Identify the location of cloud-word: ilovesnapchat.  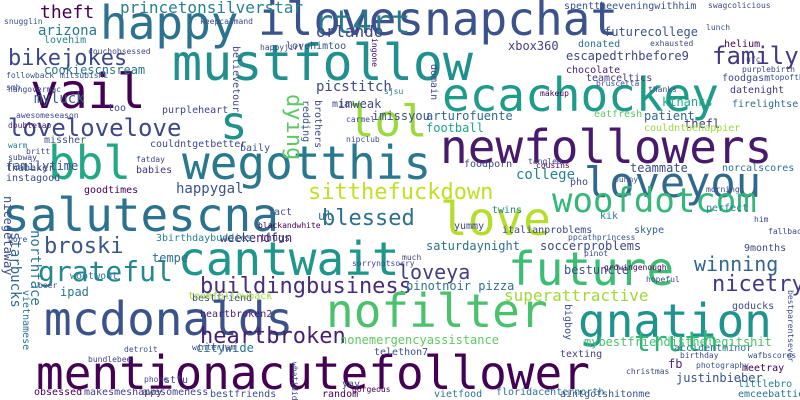
(438, 23).